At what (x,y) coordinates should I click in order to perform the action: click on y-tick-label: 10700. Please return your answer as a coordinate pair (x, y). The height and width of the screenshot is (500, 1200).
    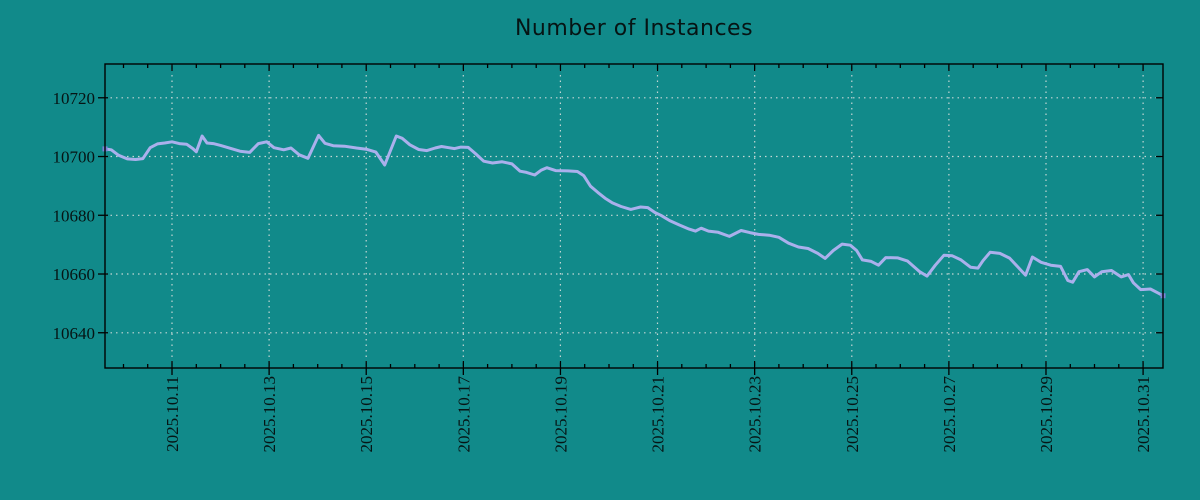
    Looking at the image, I should click on (74, 157).